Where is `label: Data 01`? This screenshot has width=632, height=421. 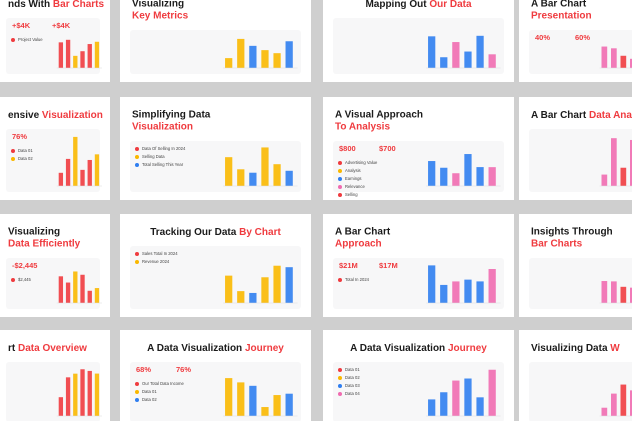 label: Data 01 is located at coordinates (149, 391).